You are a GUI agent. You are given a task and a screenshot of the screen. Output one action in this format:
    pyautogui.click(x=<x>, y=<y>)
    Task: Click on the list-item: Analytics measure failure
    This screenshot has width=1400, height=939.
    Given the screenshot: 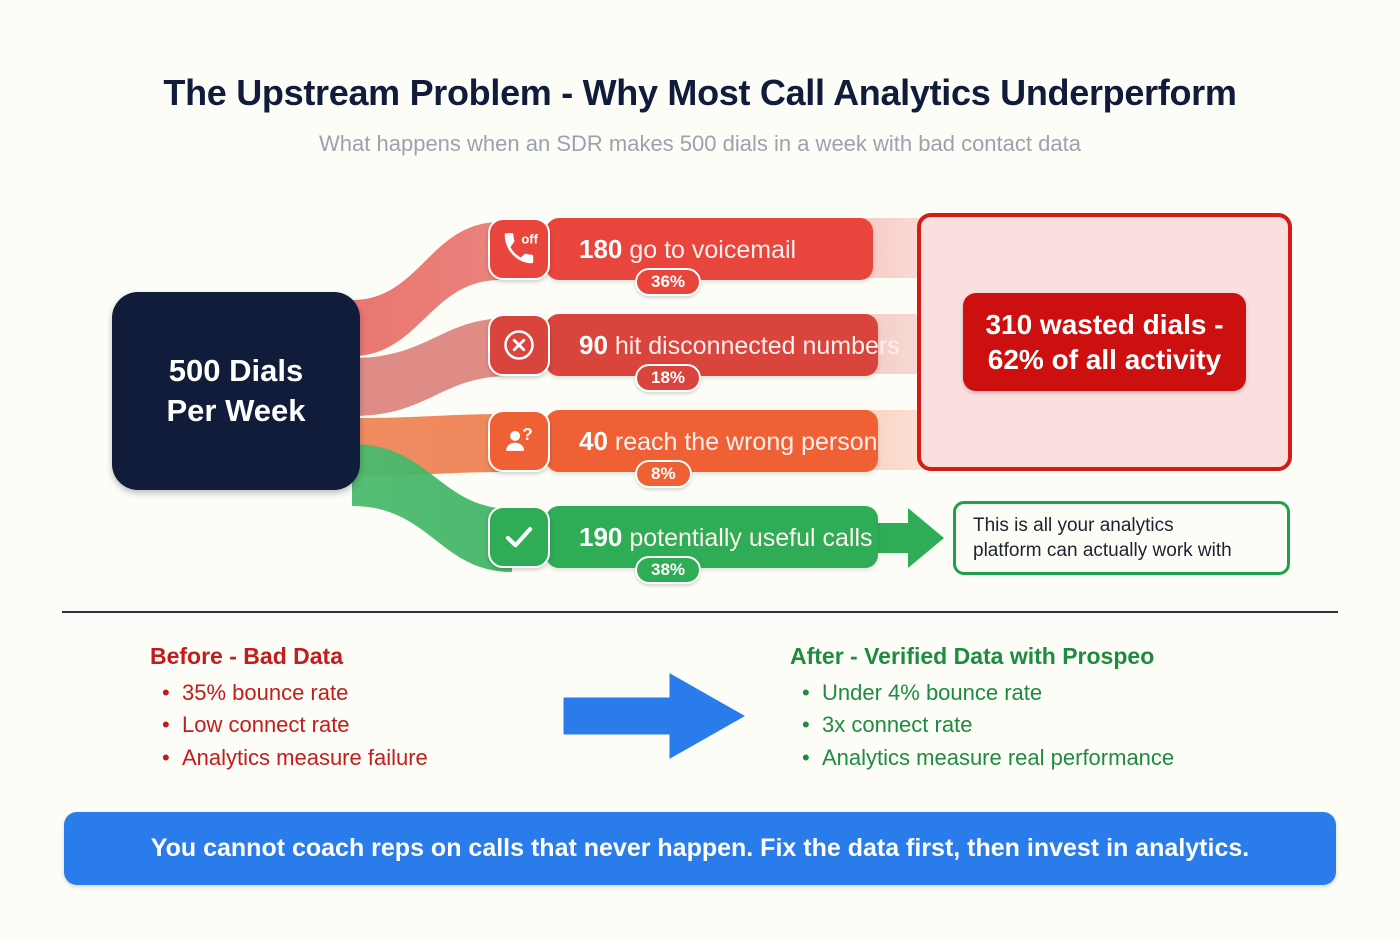 What is the action you would take?
    pyautogui.click(x=295, y=758)
    